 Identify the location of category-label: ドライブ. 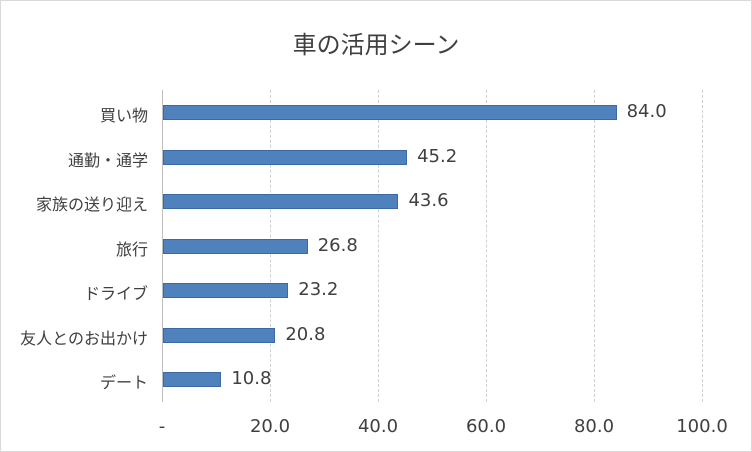
(115, 294).